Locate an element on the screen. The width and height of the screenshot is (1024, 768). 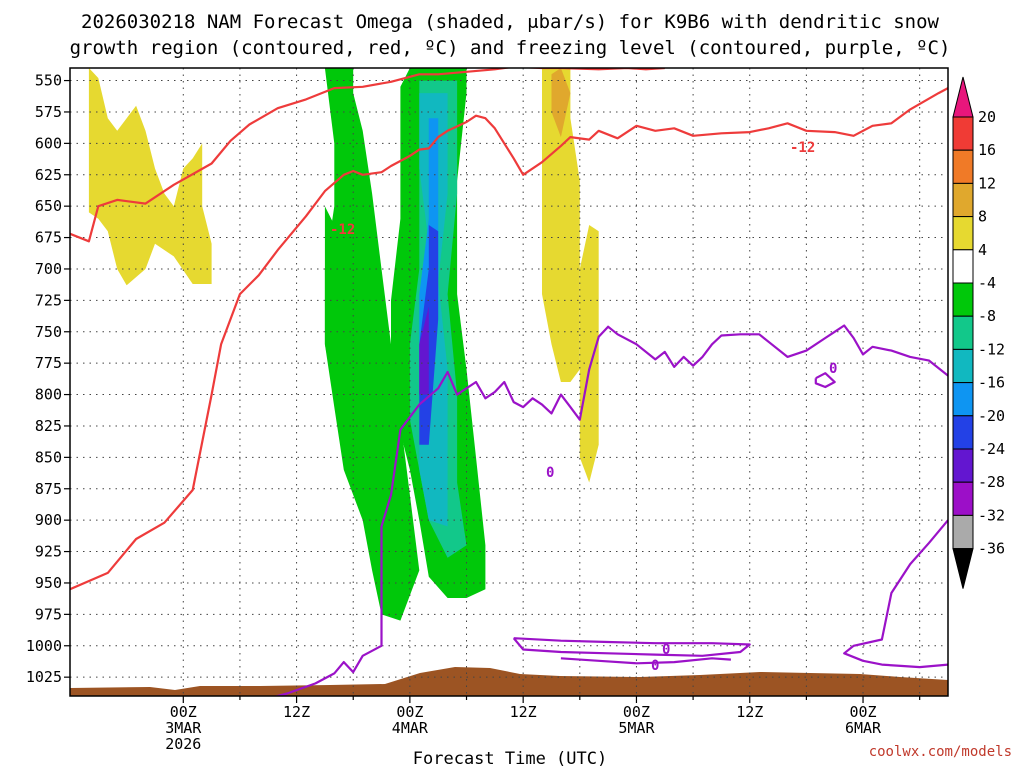
y-tick-label: 900 is located at coordinates (48, 520).